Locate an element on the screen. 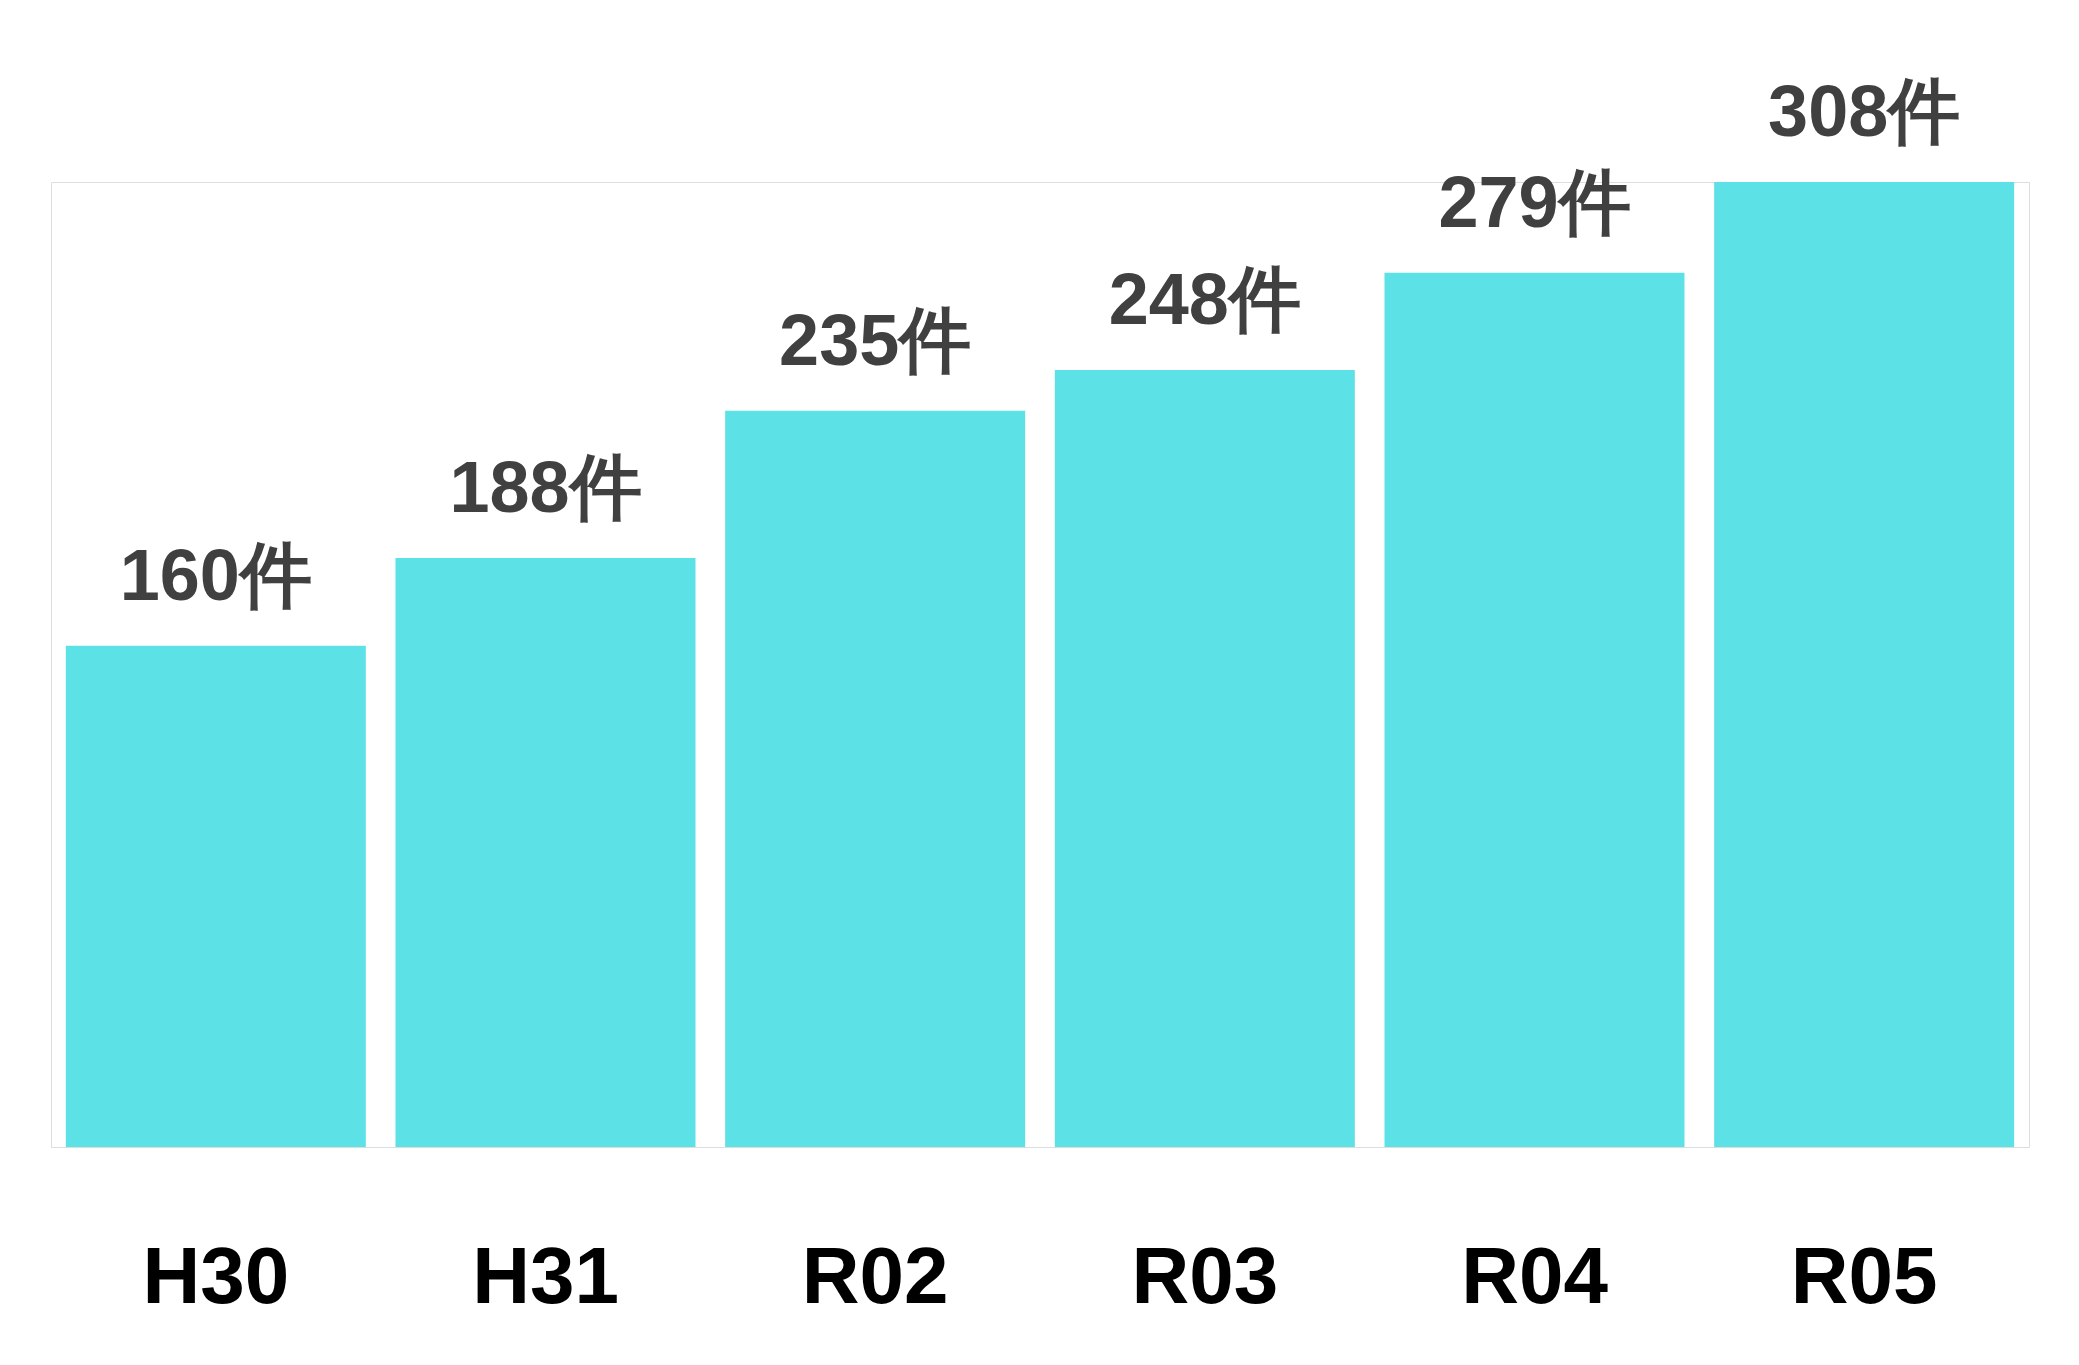  data-label: 160件 is located at coordinates (215, 574).